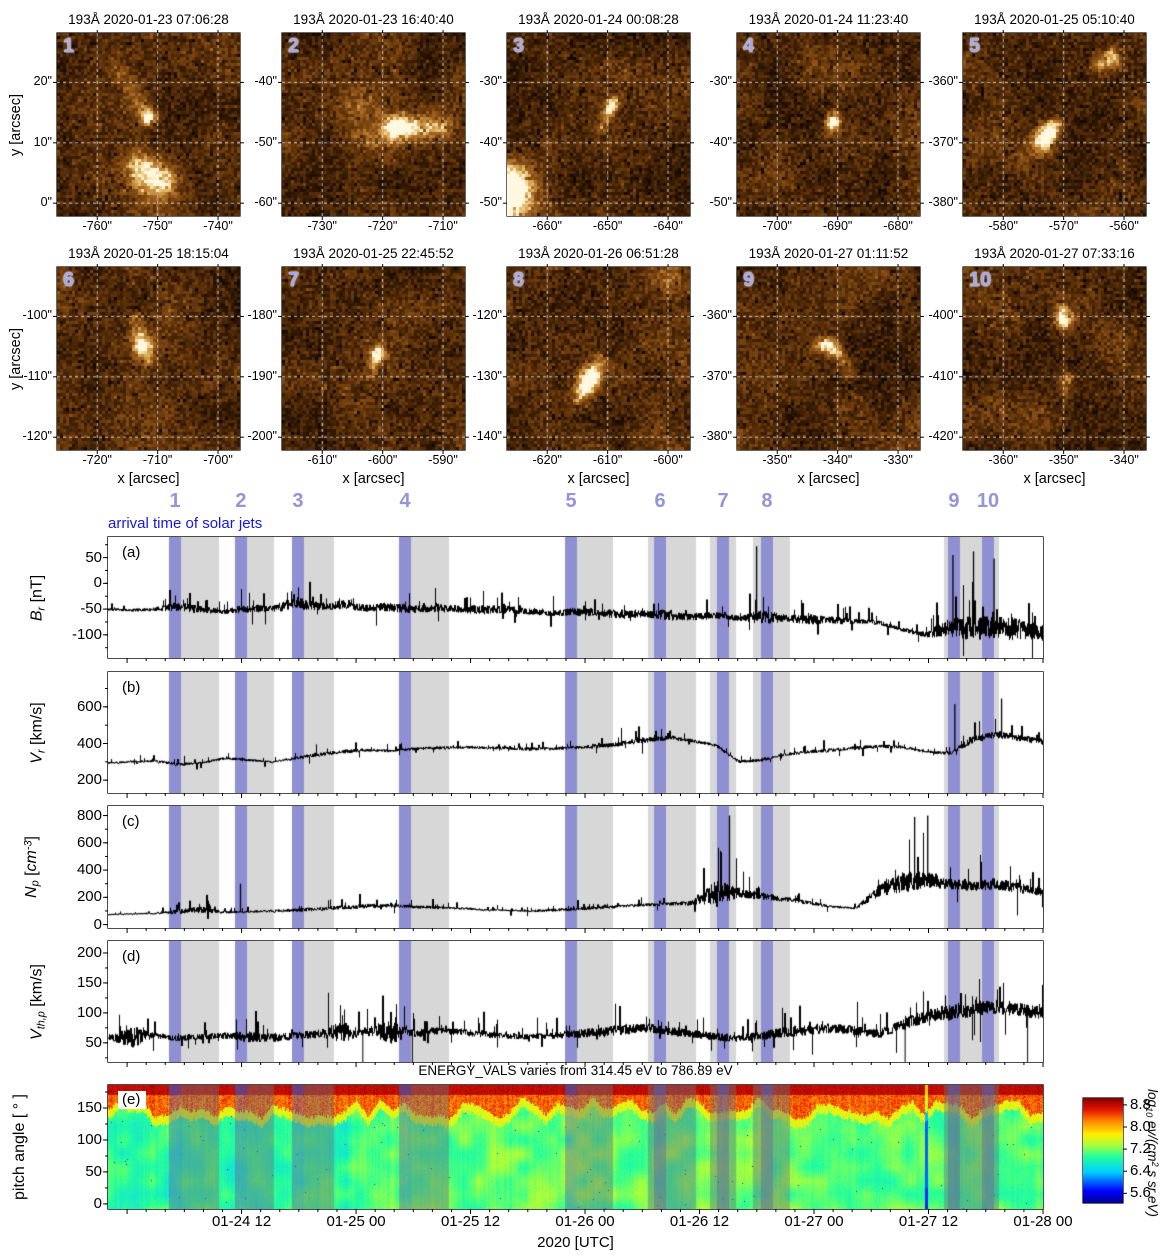  What do you see at coordinates (723, 501) in the screenshot?
I see `jet-arrival-number: 7` at bounding box center [723, 501].